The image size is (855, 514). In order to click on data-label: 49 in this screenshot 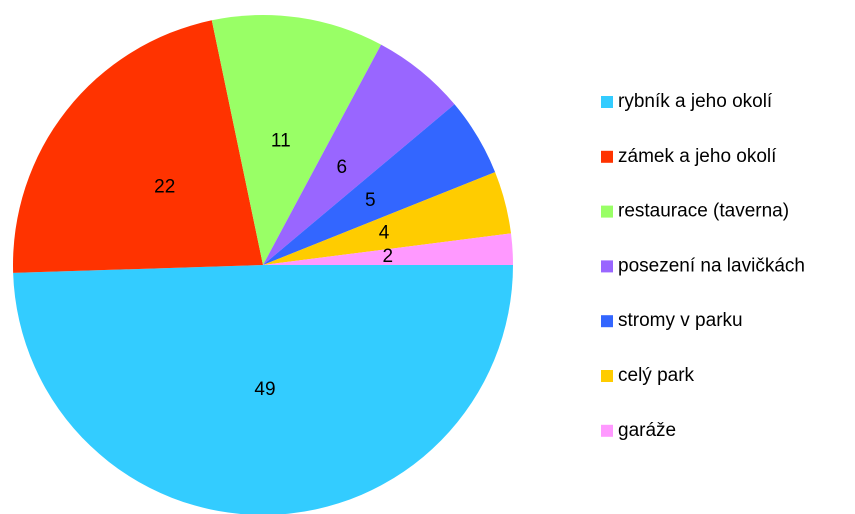, I will do `click(264, 389)`.